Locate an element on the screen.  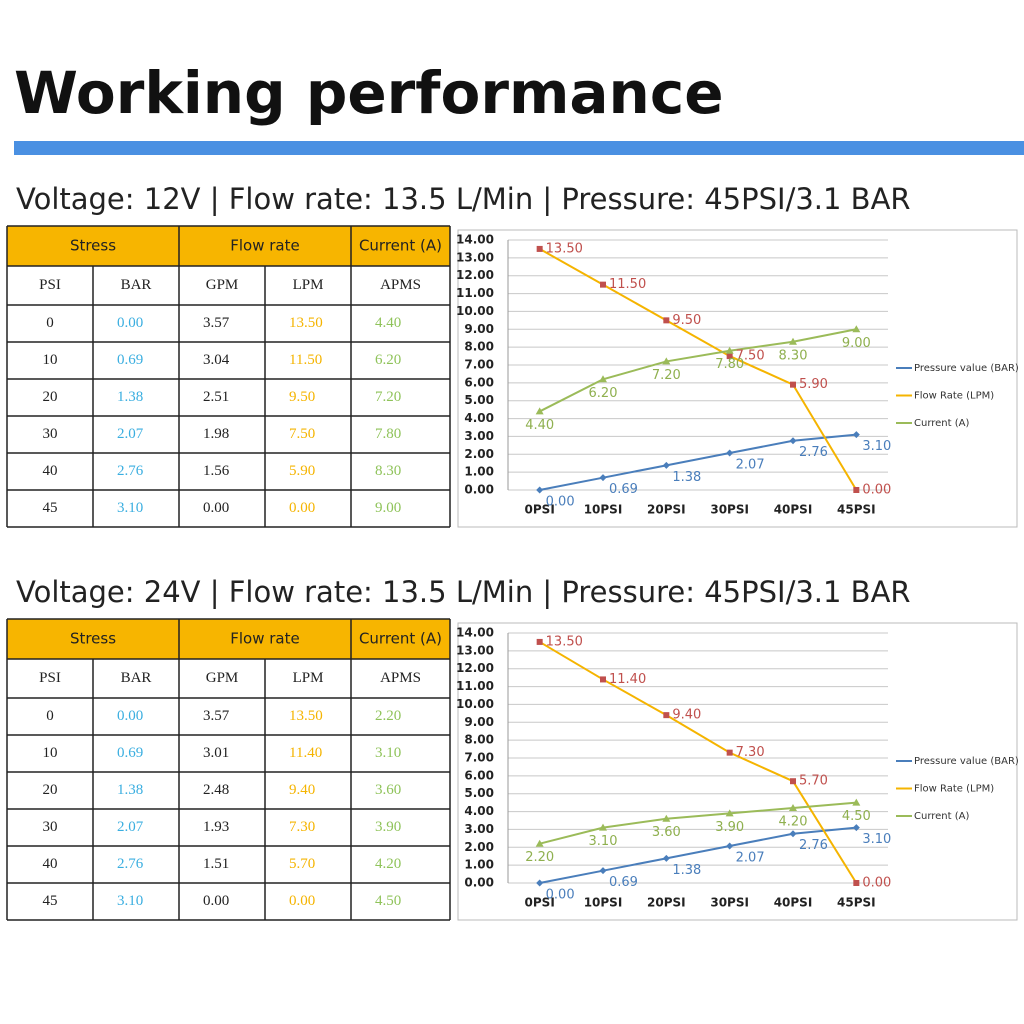
table-cell: 30 is located at coordinates (50, 827).